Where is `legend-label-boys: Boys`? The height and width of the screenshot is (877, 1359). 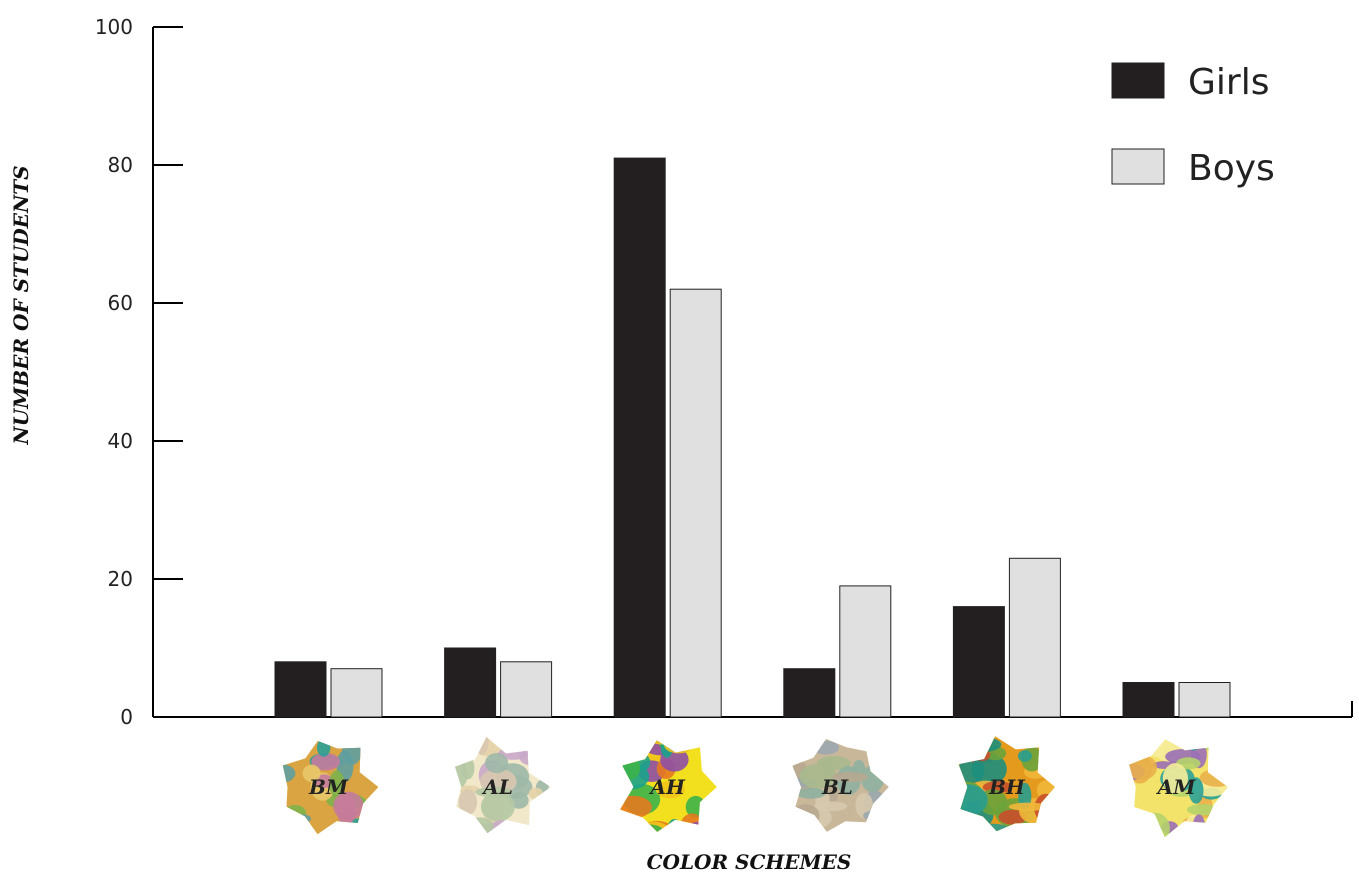 legend-label-boys: Boys is located at coordinates (1231, 168).